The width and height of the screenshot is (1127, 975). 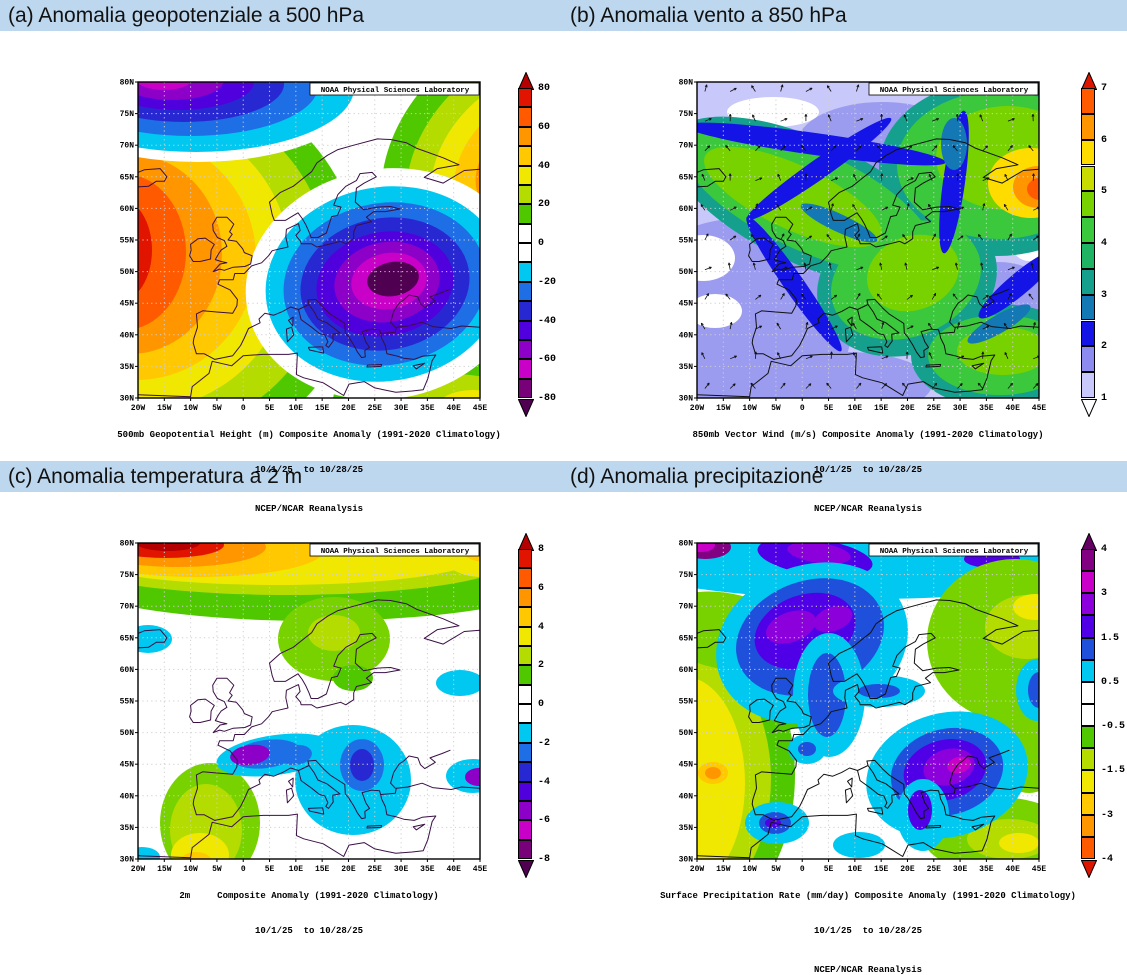 What do you see at coordinates (309, 469) in the screenshot?
I see `caption-line: 10/1/25 to 10/28/25` at bounding box center [309, 469].